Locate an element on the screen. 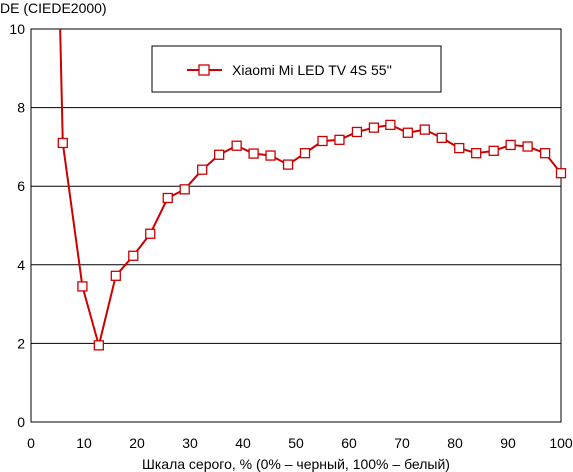 The image size is (573, 472). y-tick-label: 8 is located at coordinates (21, 108).